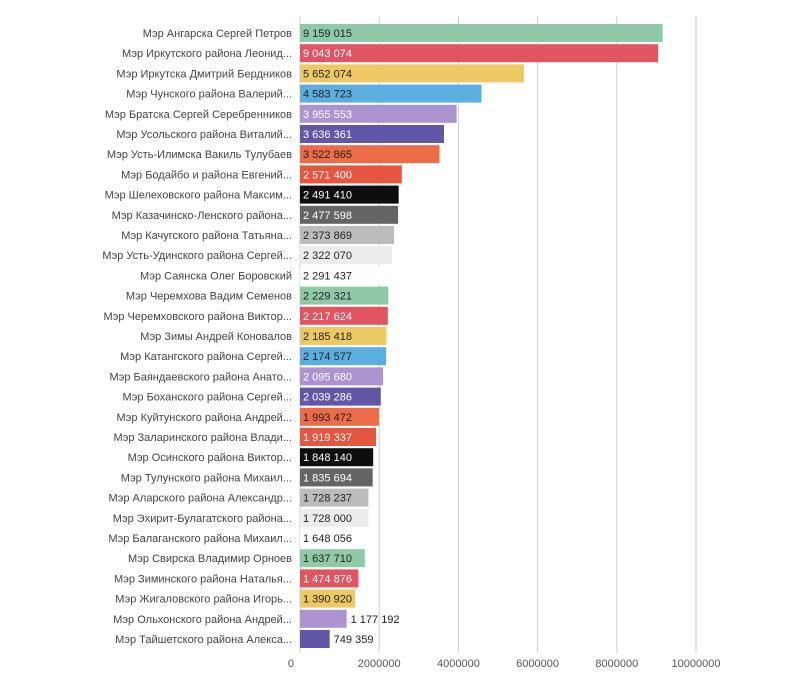 The width and height of the screenshot is (800, 680). What do you see at coordinates (327, 34) in the screenshot?
I see `value-label: 9 159 015` at bounding box center [327, 34].